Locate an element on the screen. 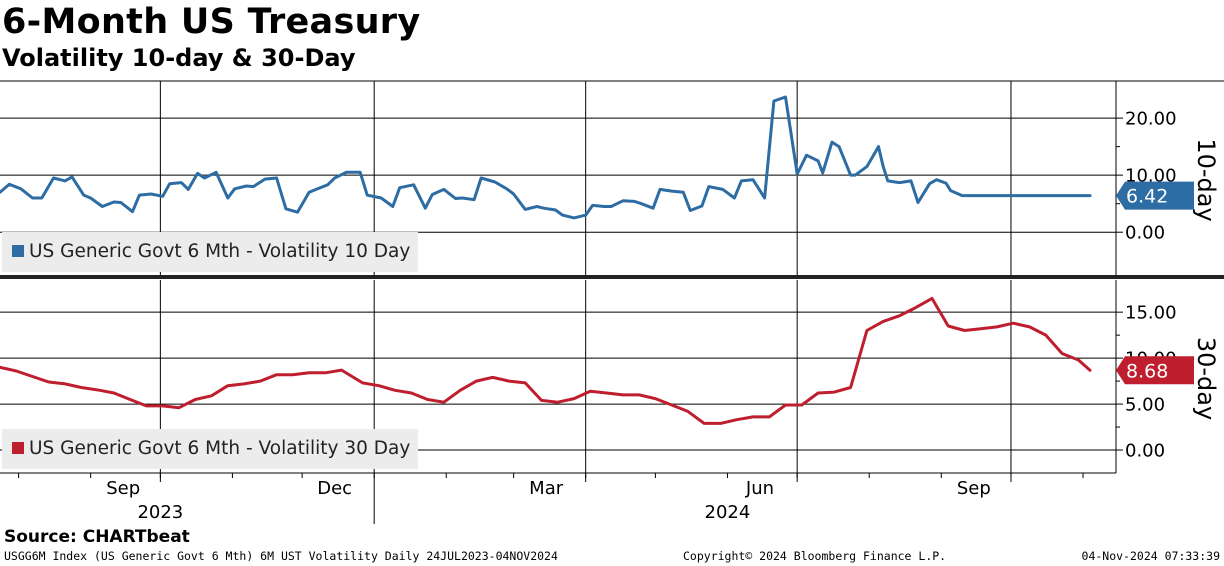 Image resolution: width=1224 pixels, height=566 pixels. y-tick-label: 20.00 is located at coordinates (1151, 119).